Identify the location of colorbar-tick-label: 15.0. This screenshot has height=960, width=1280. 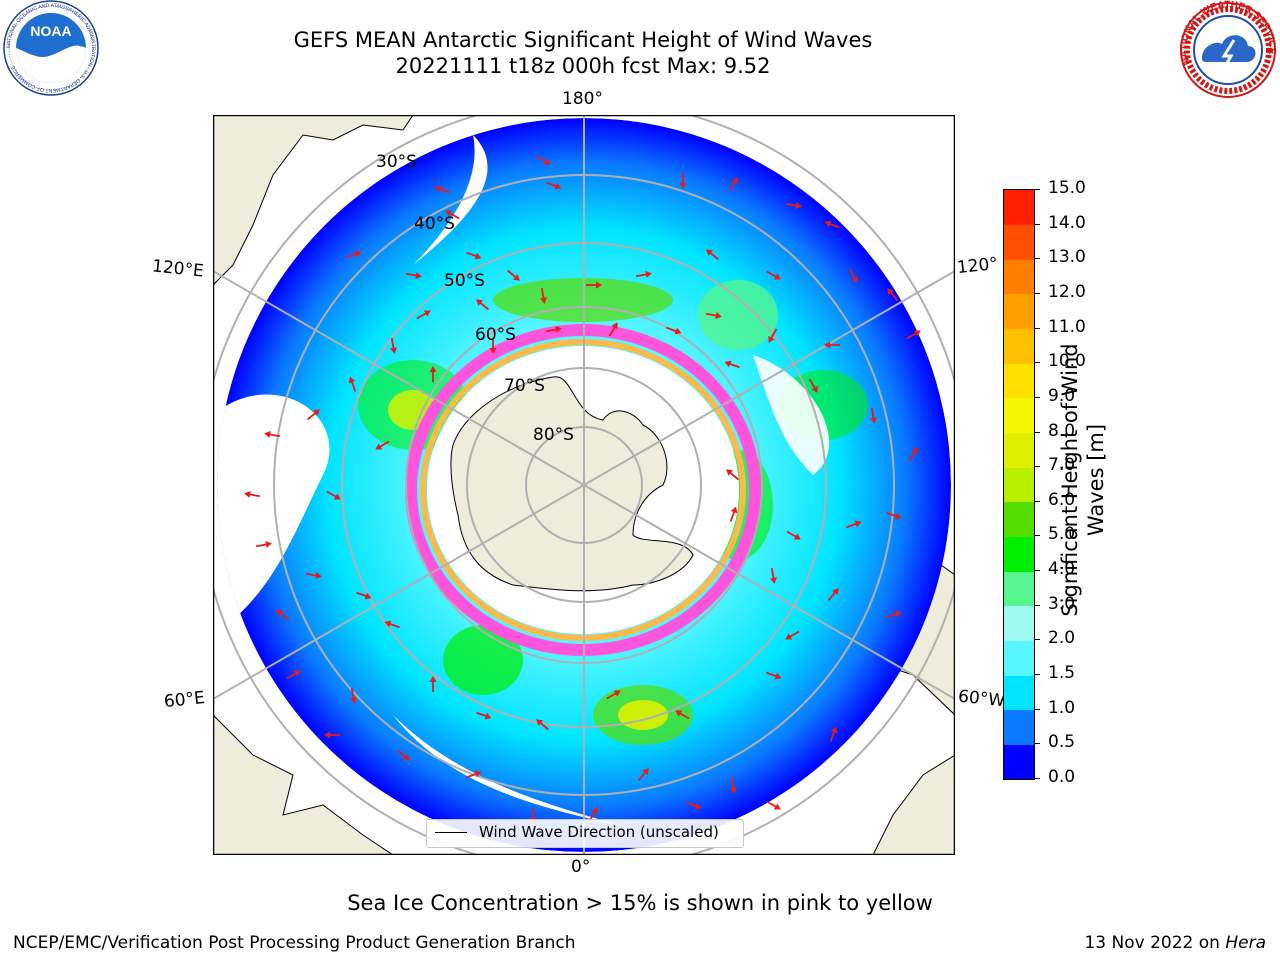
(1067, 188).